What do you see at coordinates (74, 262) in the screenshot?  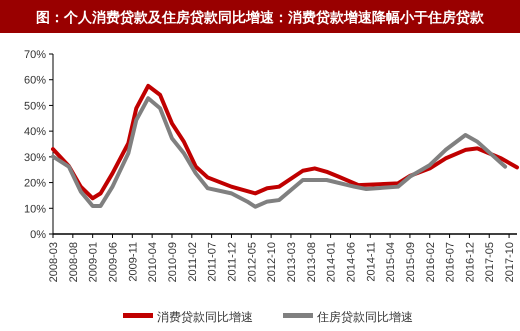 I see `x-tick-label: 2008-08` at bounding box center [74, 262].